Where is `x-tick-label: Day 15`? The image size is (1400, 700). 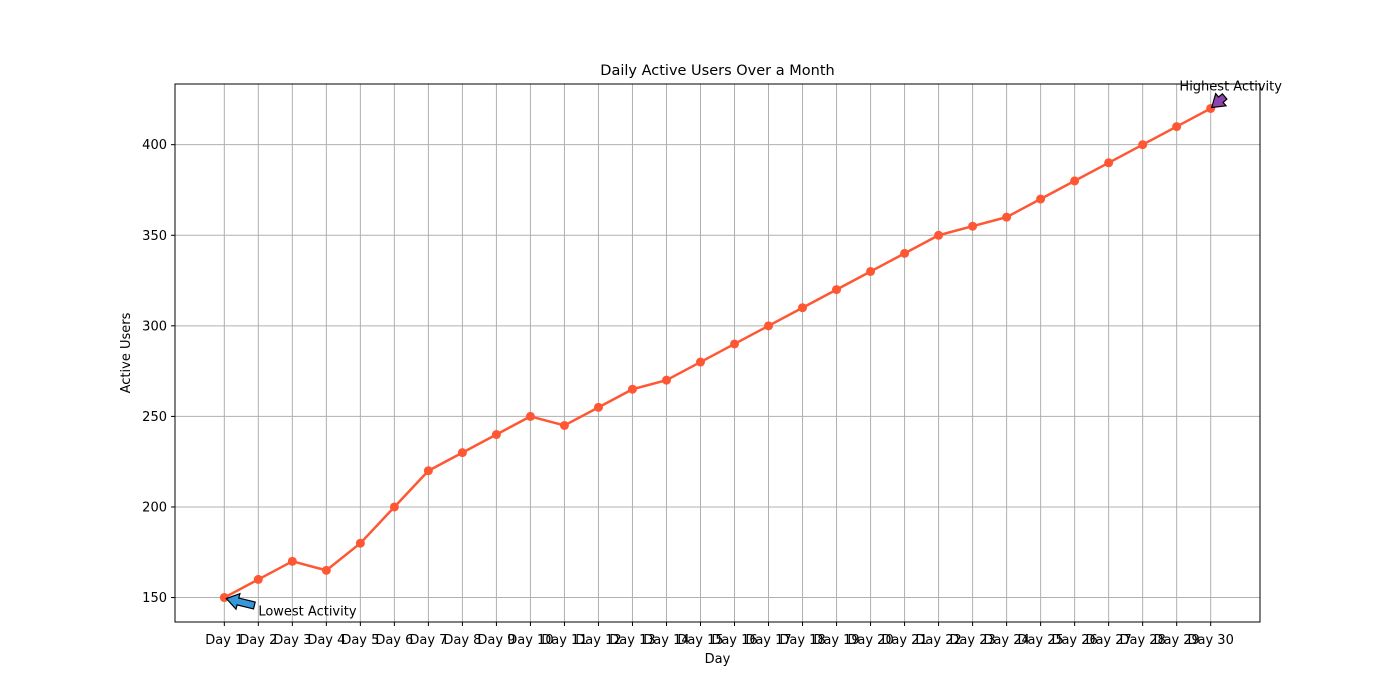 x-tick-label: Day 15 is located at coordinates (700, 640).